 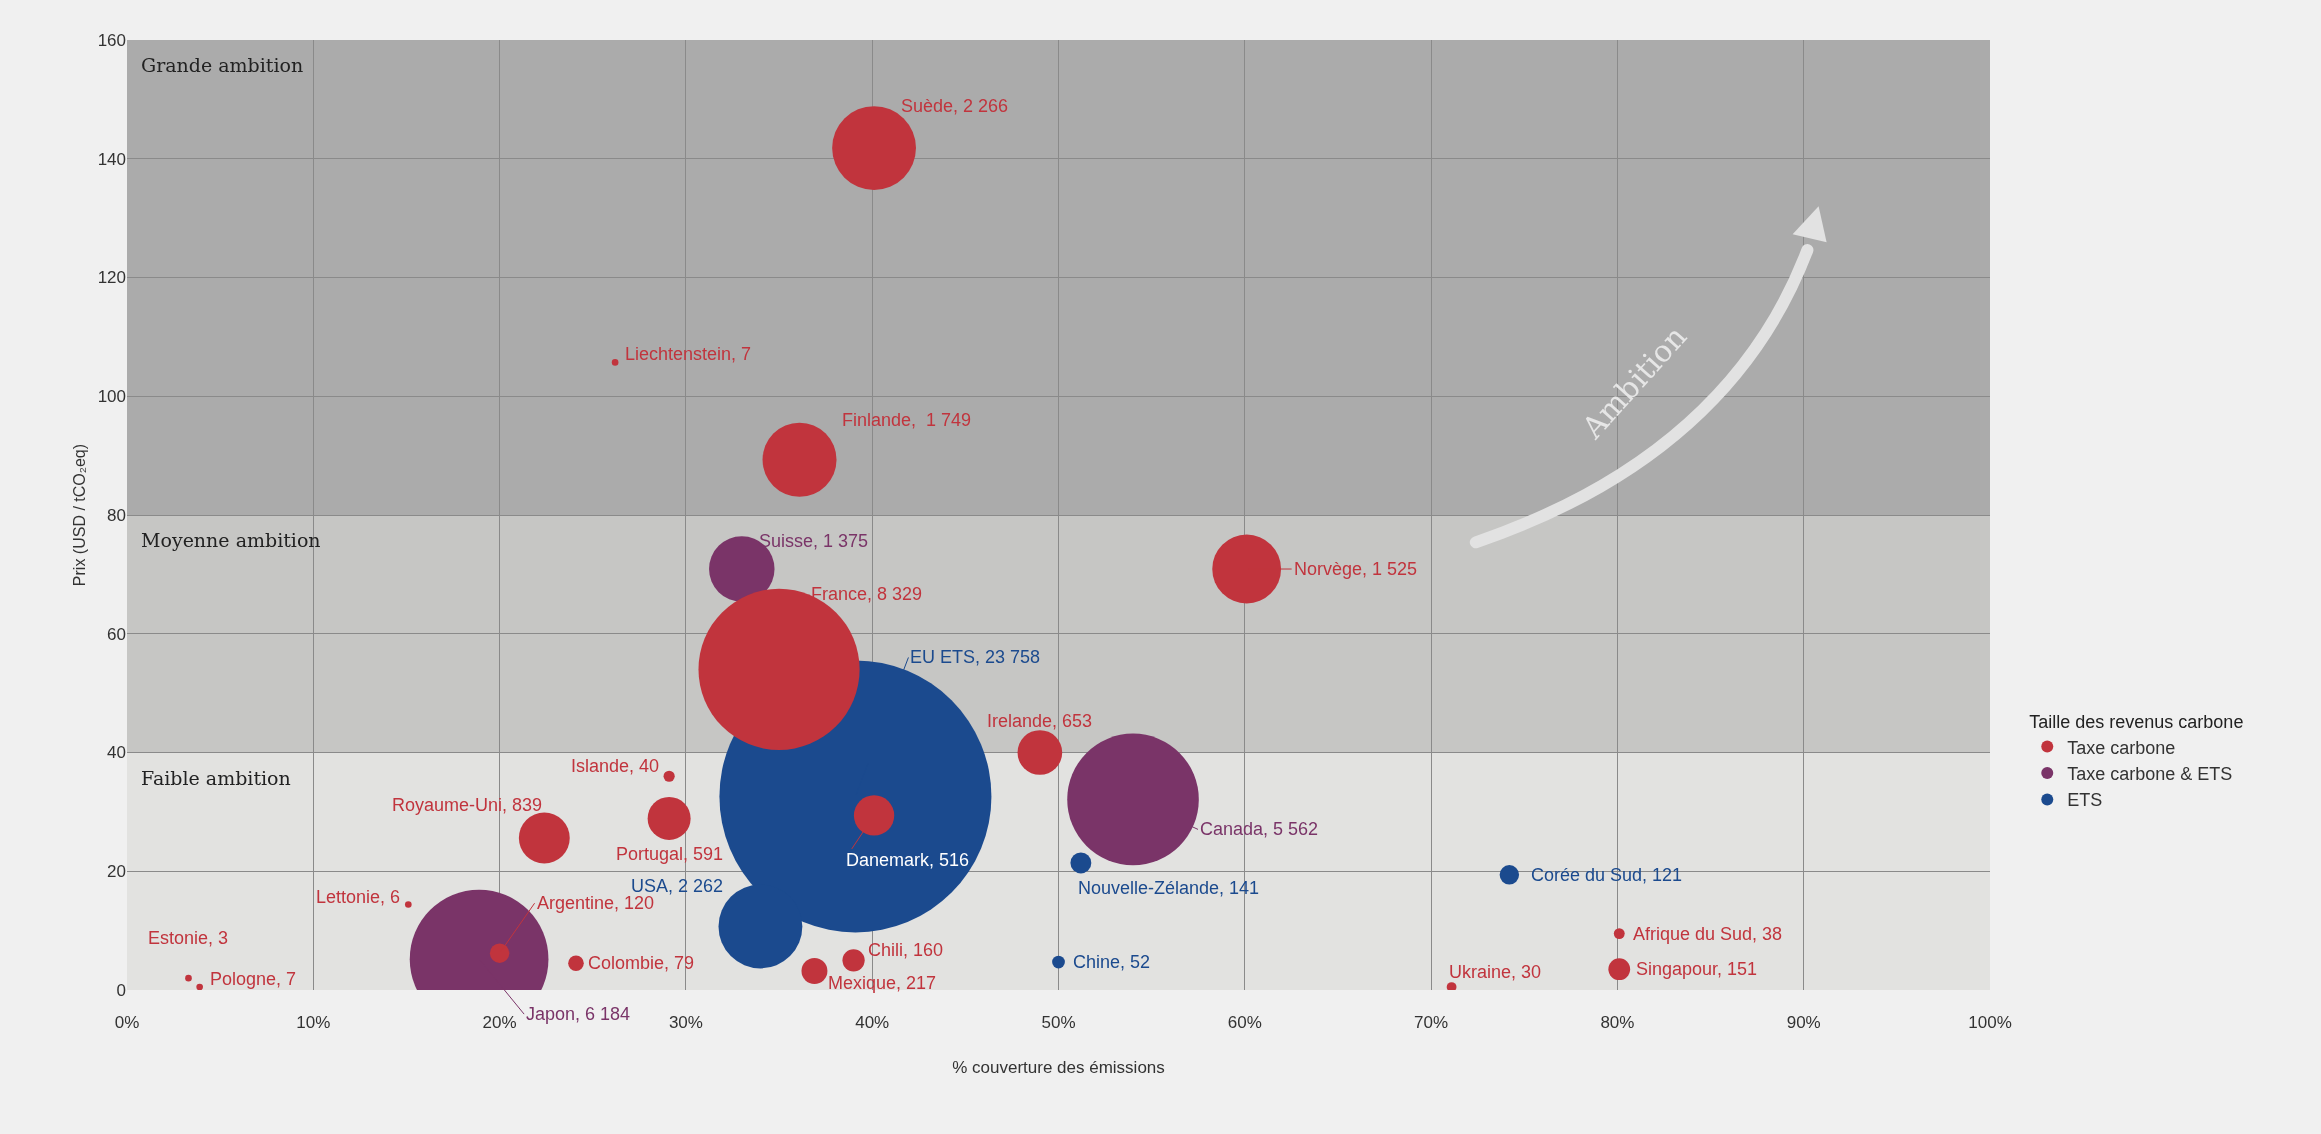 What do you see at coordinates (111, 40) in the screenshot?
I see `y-tick-label: 160` at bounding box center [111, 40].